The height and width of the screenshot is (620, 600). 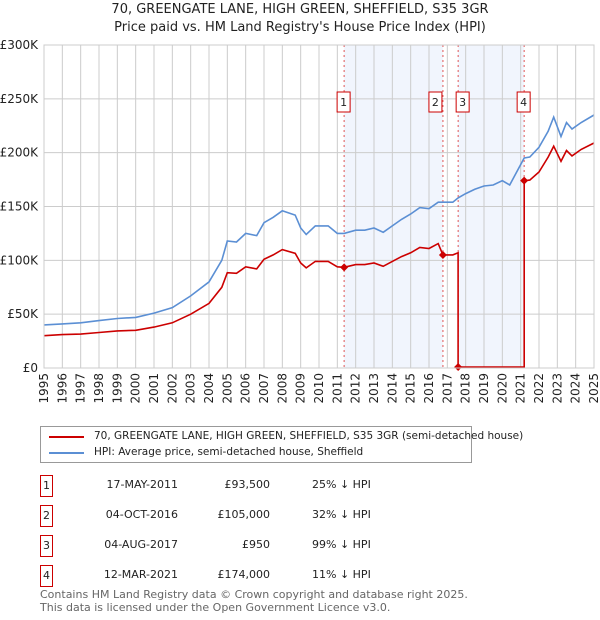 I want to click on x-tick-label: 2011, so click(x=337, y=388).